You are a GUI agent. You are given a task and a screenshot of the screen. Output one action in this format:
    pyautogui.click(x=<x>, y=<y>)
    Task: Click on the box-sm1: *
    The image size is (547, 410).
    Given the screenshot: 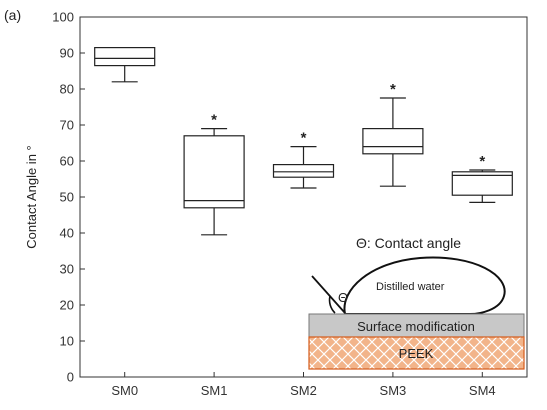 What is the action you would take?
    pyautogui.click(x=214, y=174)
    